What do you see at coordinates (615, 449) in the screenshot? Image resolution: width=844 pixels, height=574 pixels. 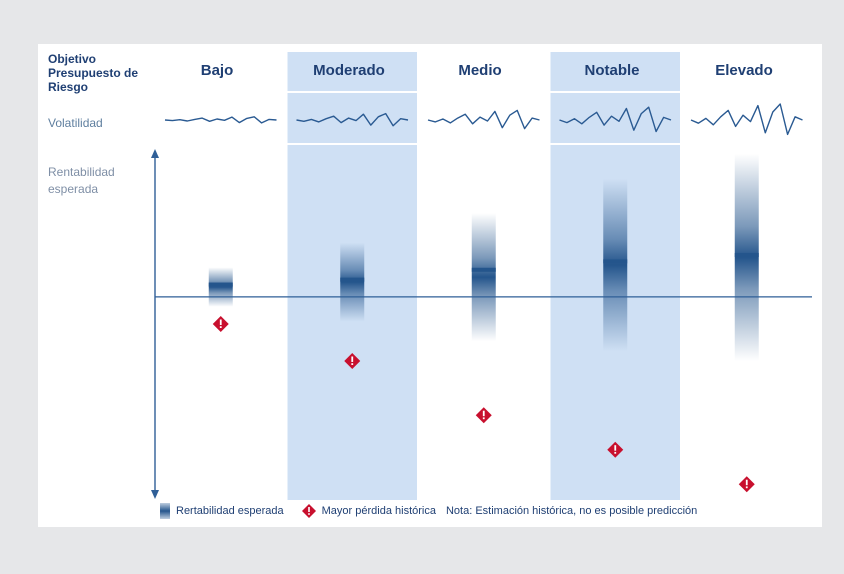 I see `max-loss-marker-notable` at bounding box center [615, 449].